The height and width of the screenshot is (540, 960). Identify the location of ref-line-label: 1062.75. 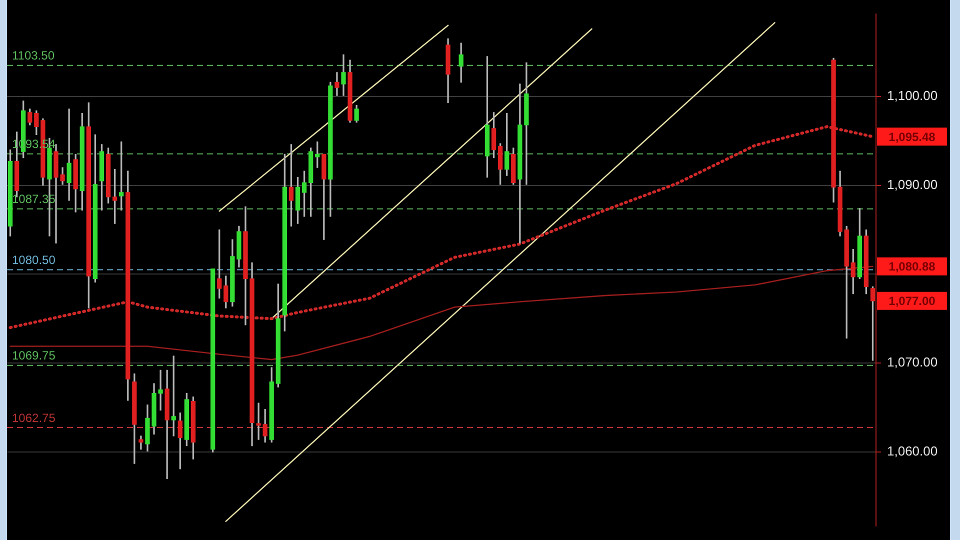
(34, 417).